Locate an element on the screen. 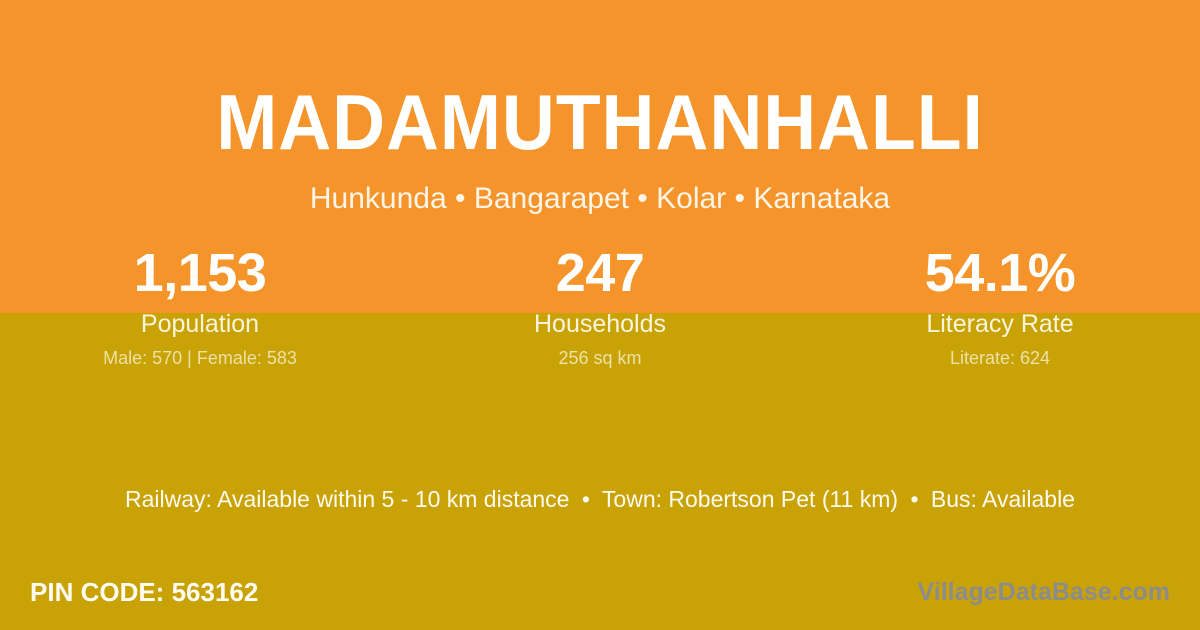 The image size is (1200, 630). infrastructure-bus: Bus: Available is located at coordinates (1002, 499).